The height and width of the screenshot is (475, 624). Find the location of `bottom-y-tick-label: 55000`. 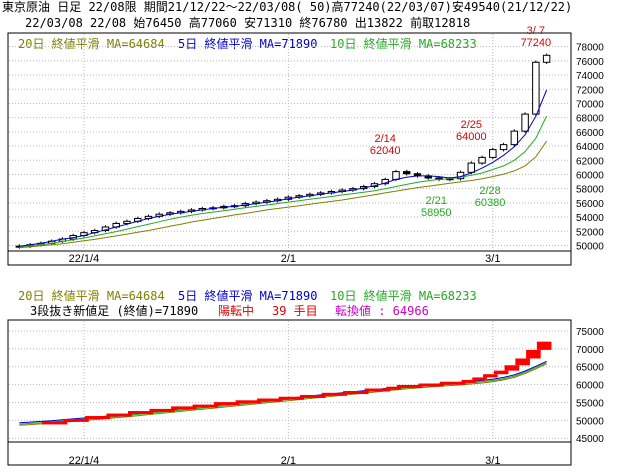

bottom-y-tick-label: 55000 is located at coordinates (590, 403).